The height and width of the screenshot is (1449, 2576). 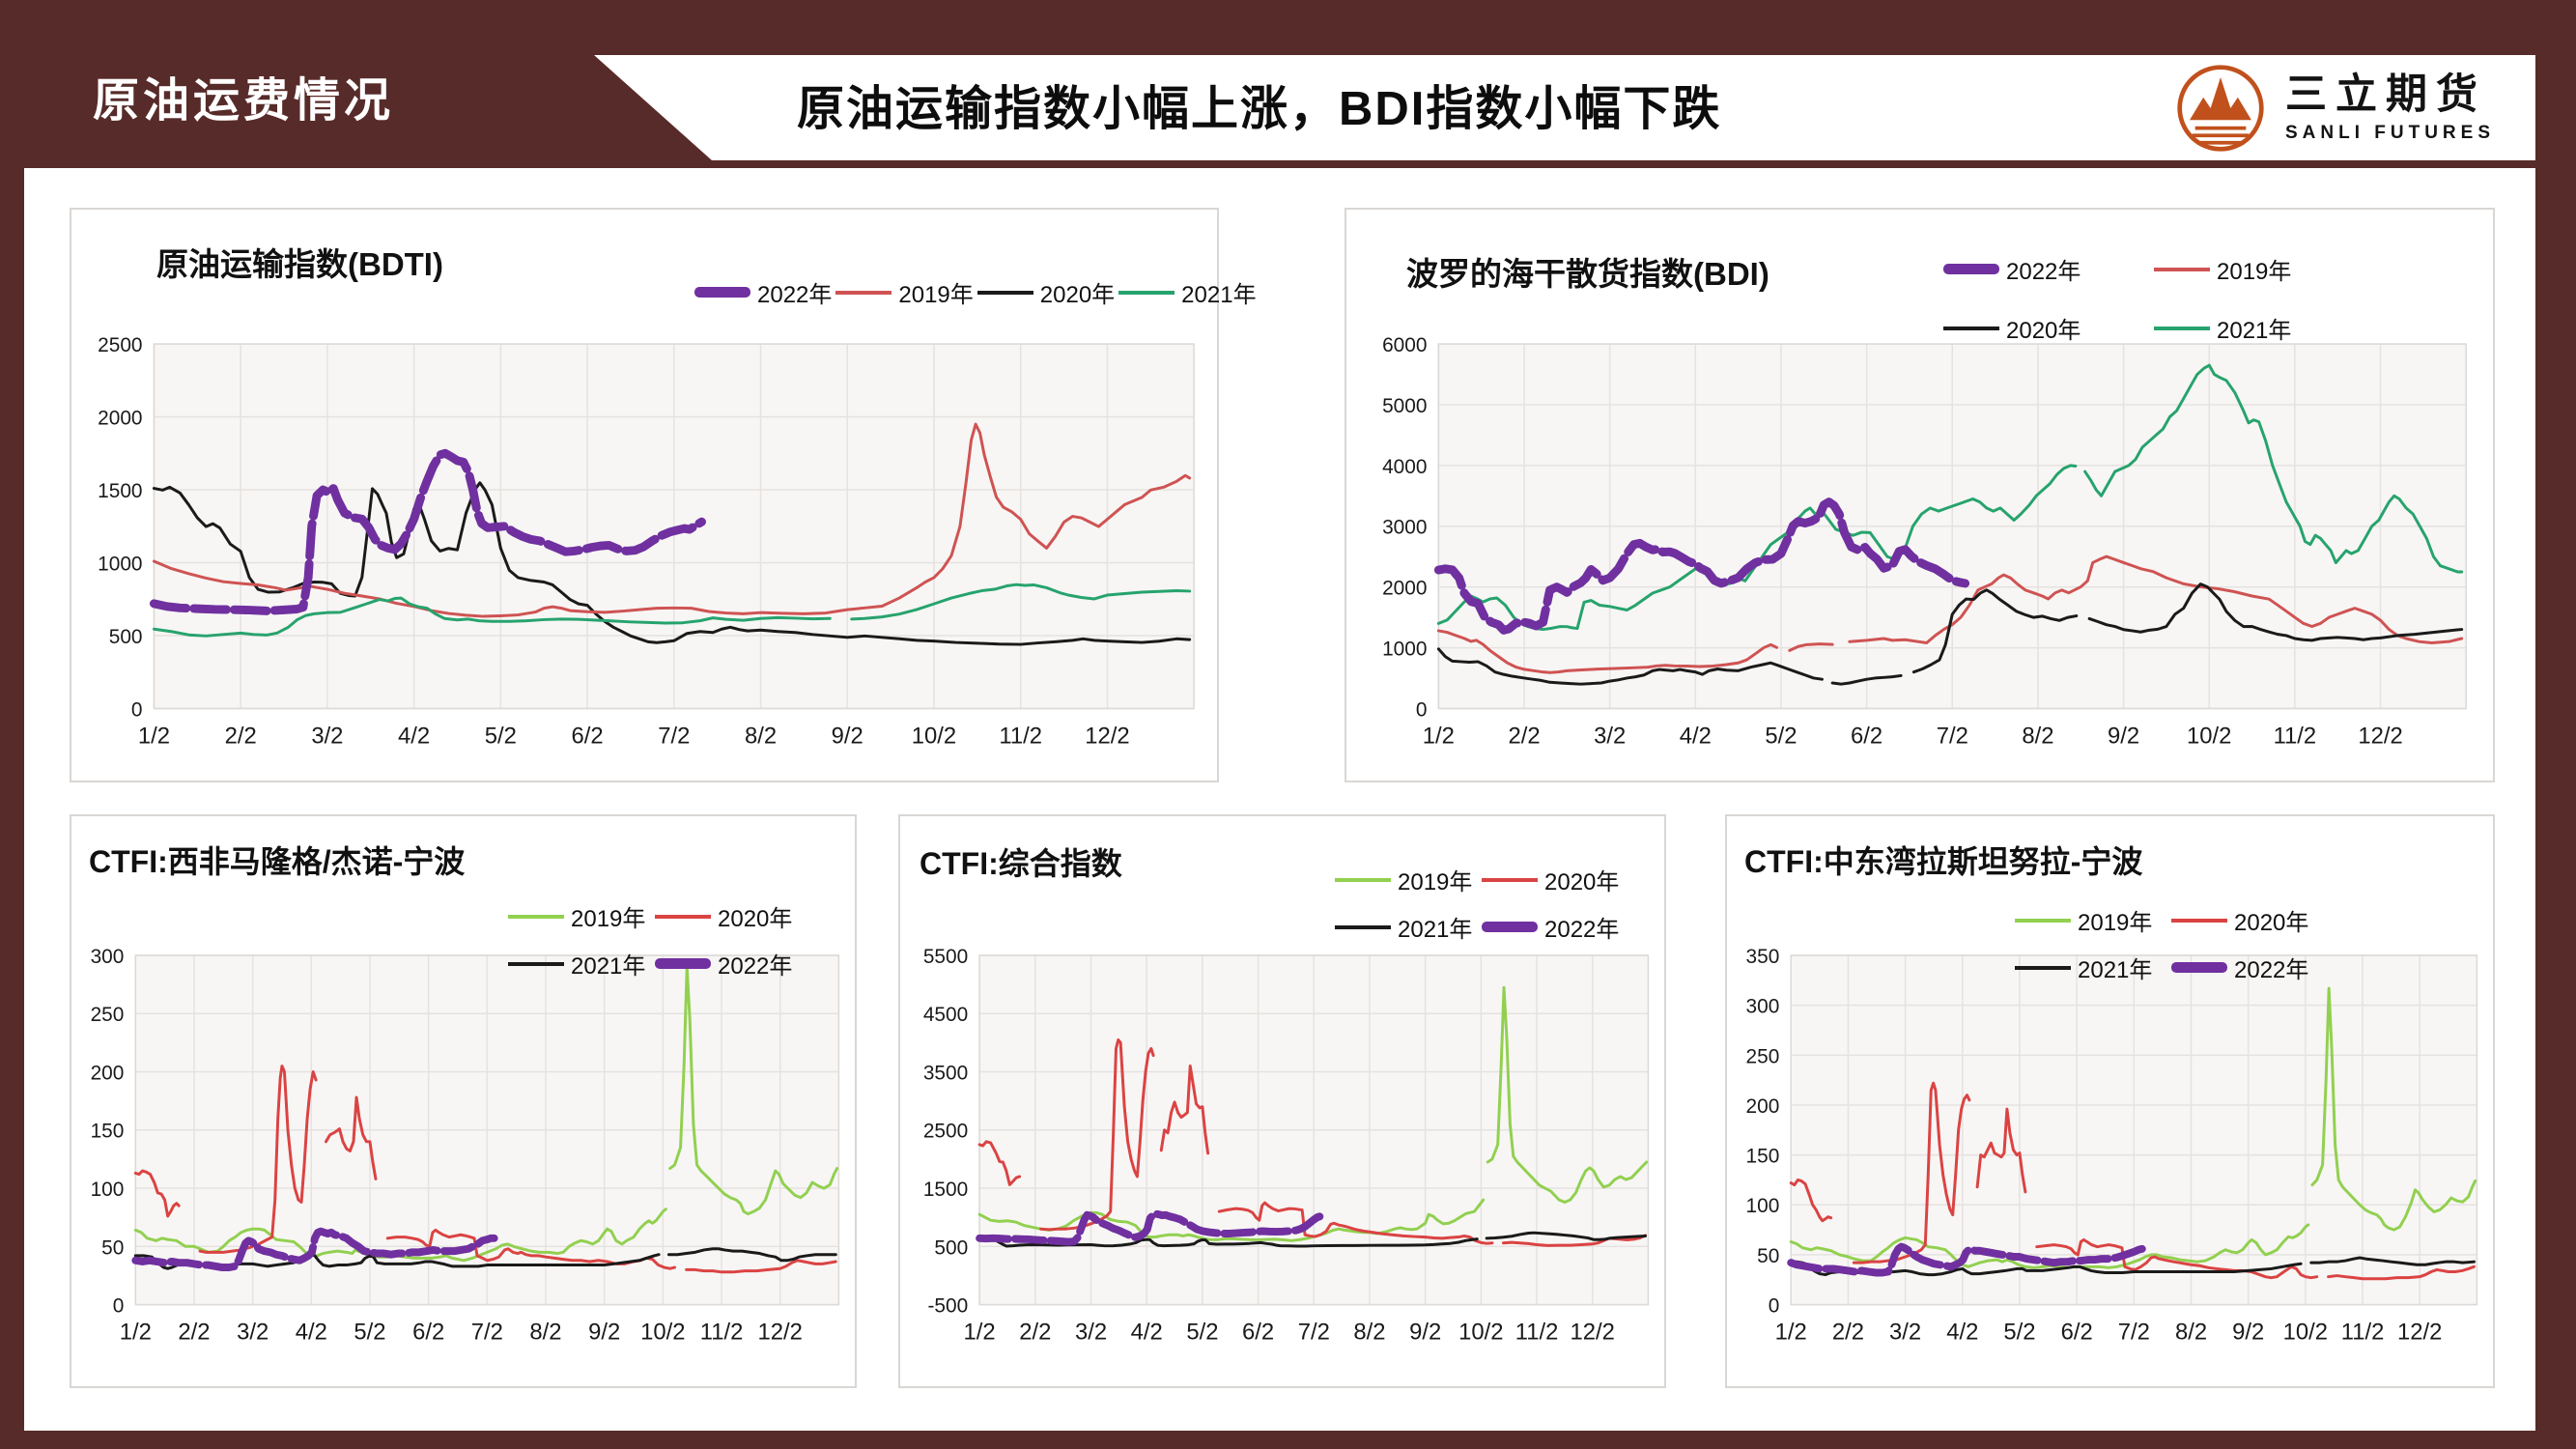 What do you see at coordinates (2171, 943) in the screenshot?
I see `legend-ctfi-middle-east: 2019年 2020年 2021年 2022年` at bounding box center [2171, 943].